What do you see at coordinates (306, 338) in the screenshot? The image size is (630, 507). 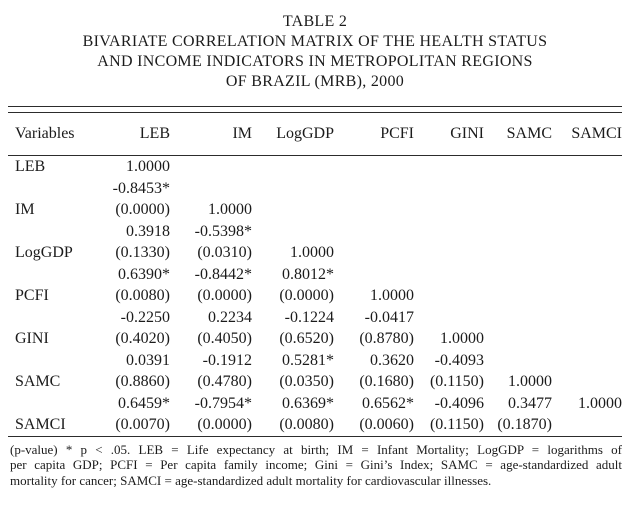 I see `matrix-cell: (0.6520)` at bounding box center [306, 338].